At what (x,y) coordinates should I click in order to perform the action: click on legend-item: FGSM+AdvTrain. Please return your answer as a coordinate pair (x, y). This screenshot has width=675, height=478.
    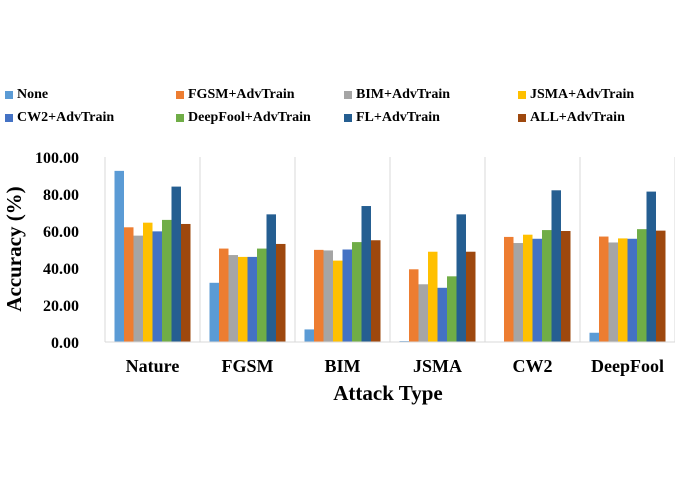
    Looking at the image, I should click on (235, 95).